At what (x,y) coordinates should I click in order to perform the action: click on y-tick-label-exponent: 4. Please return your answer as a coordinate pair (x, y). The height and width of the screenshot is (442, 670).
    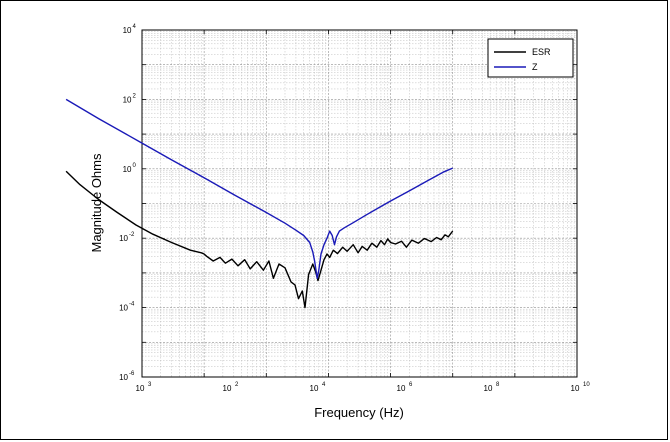
    Looking at the image, I should click on (135, 27).